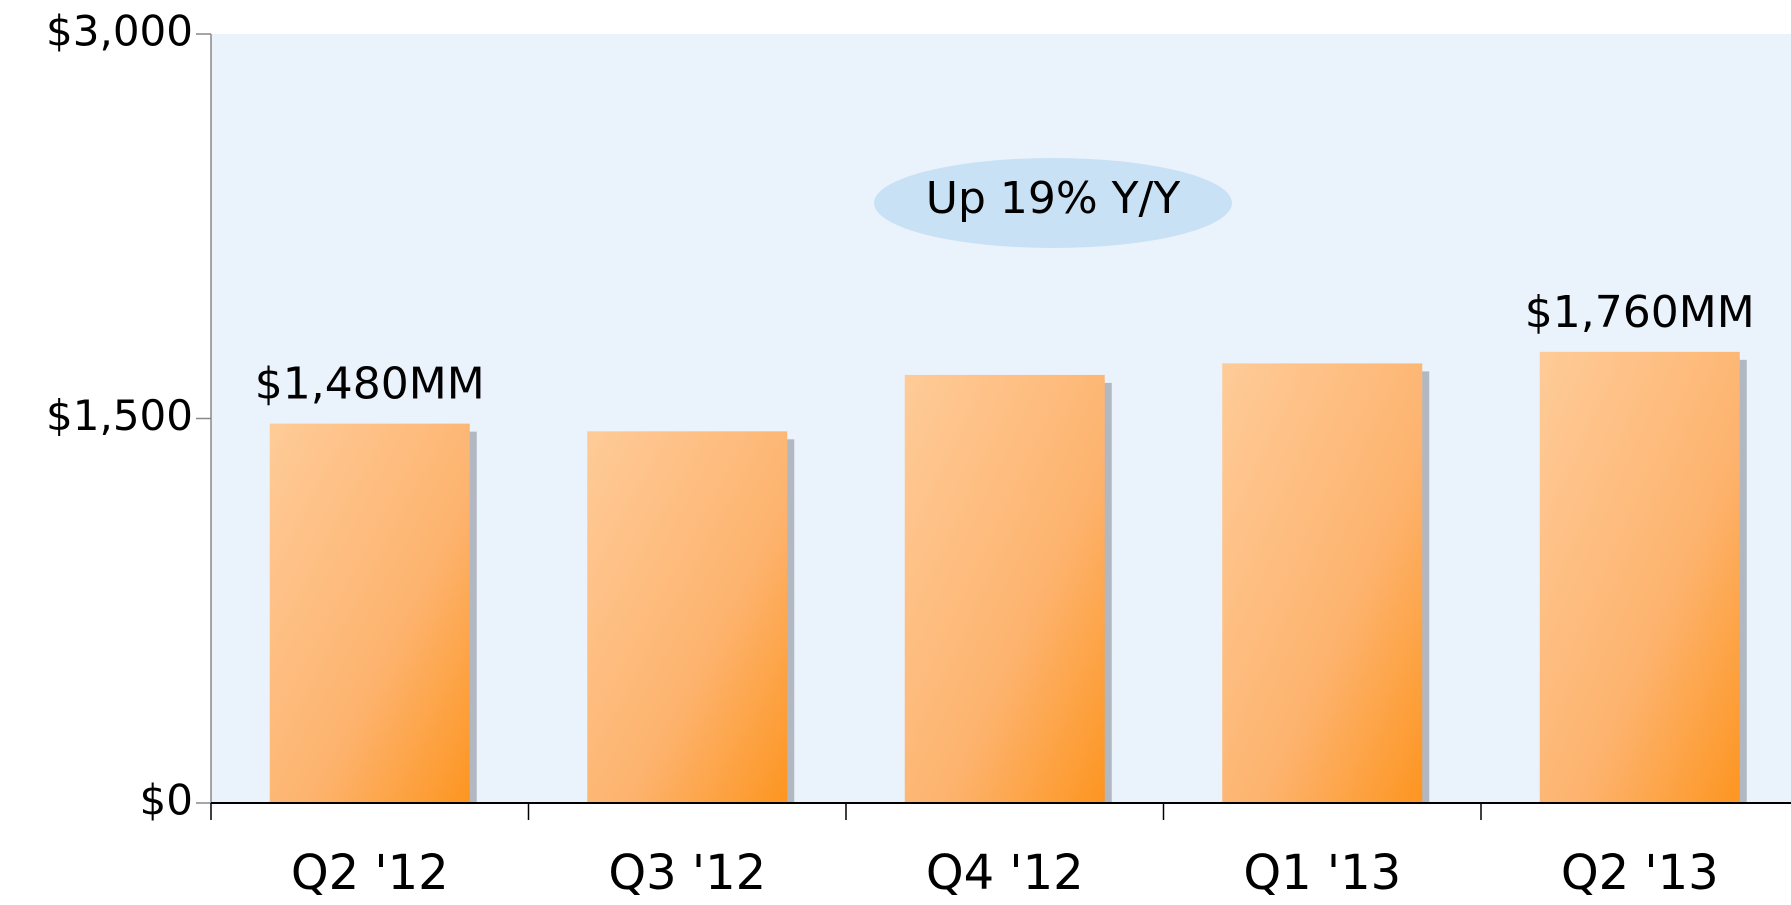  Describe the element at coordinates (1005, 873) in the screenshot. I see `x-tick-label: Q4 '12` at that location.